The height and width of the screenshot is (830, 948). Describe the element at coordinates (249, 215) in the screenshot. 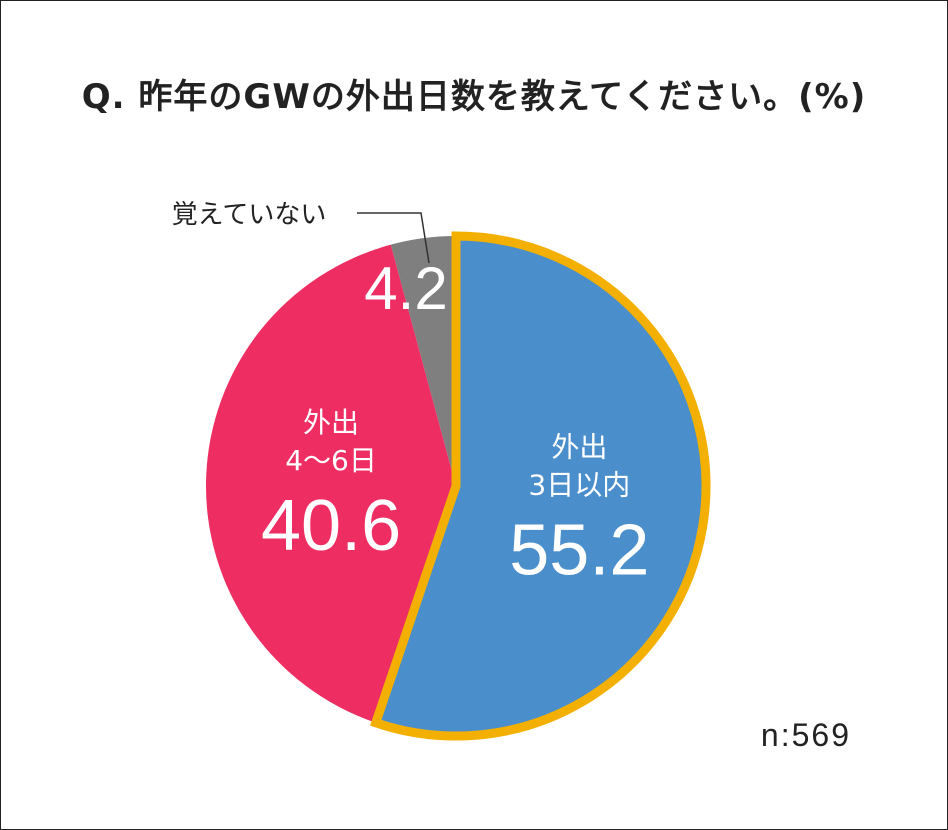

I see `pie-category-label-2: 覚えていない` at that location.